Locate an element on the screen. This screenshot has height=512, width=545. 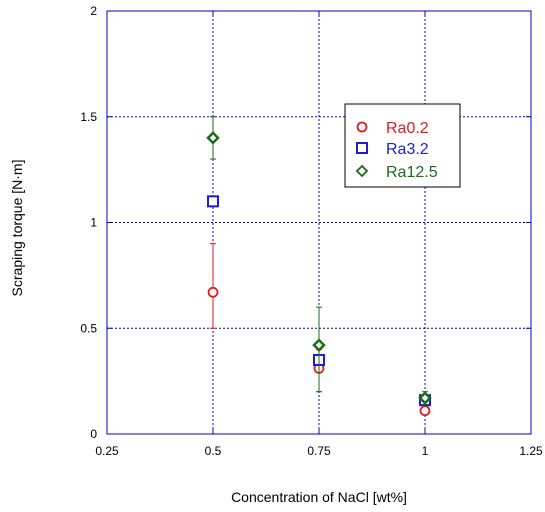
x-axis-label: Concentration of NaCl [wt%] is located at coordinates (319, 497).